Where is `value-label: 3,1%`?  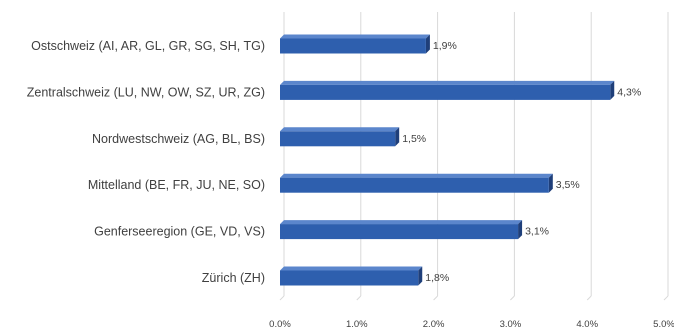 value-label: 3,1% is located at coordinates (537, 232).